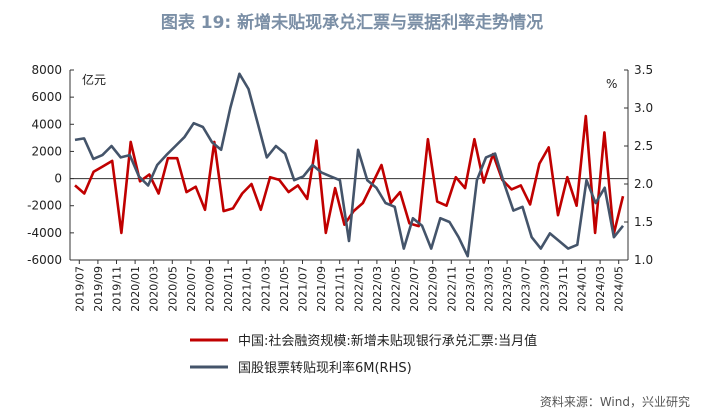  What do you see at coordinates (507, 289) in the screenshot?
I see `x-tick-label: 2023/05` at bounding box center [507, 289].